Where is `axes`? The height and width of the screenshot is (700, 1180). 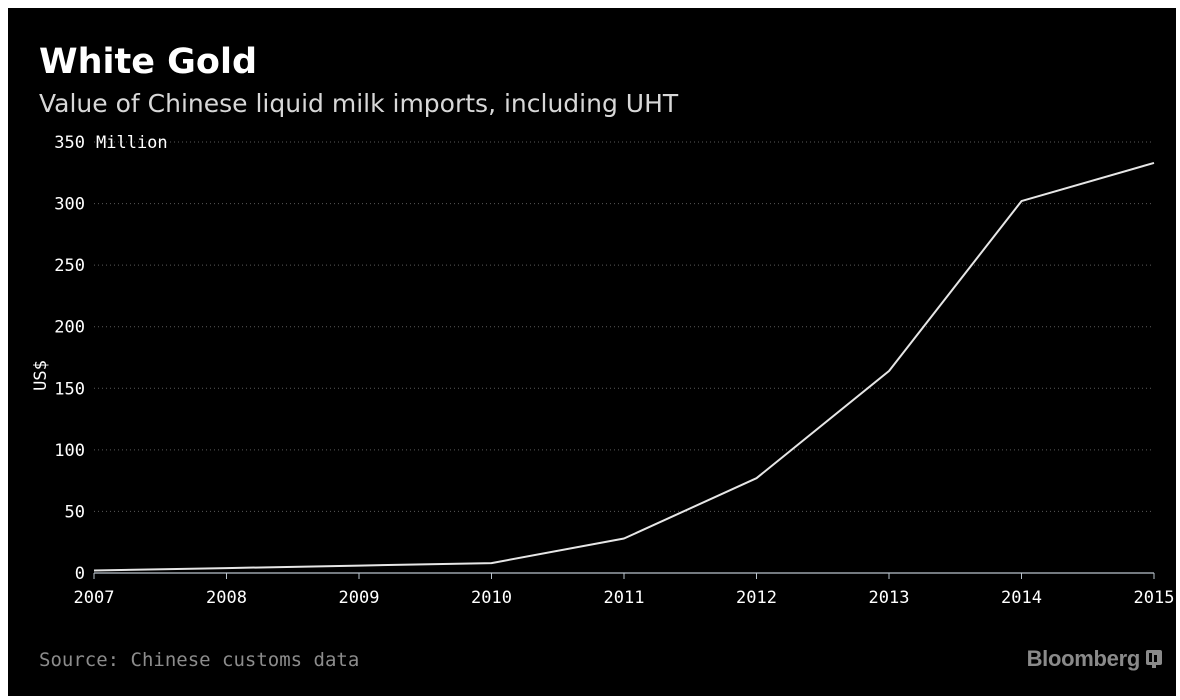 axes is located at coordinates (624, 575).